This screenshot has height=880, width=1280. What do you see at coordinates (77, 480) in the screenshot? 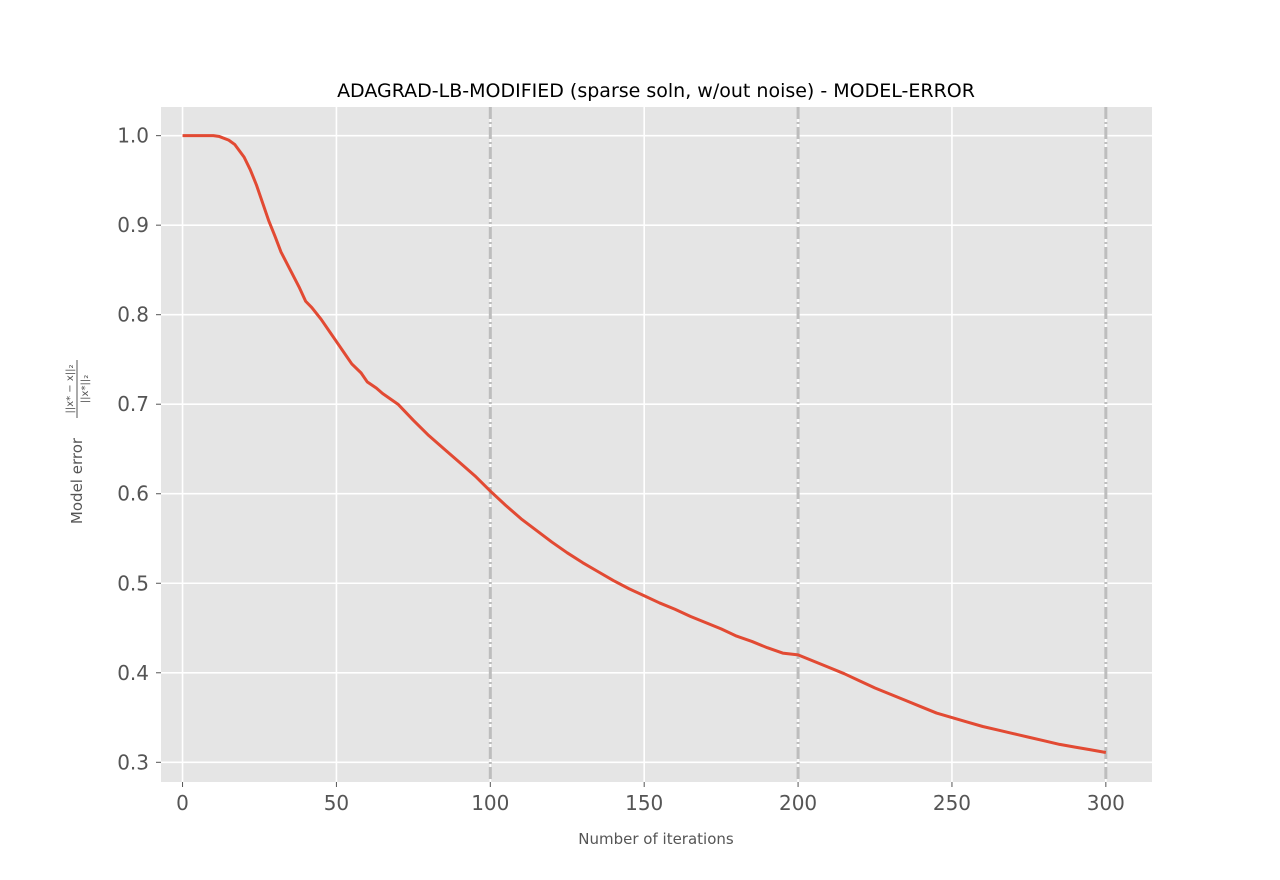
I see `y-axis-label-prefix: Model error` at bounding box center [77, 480].